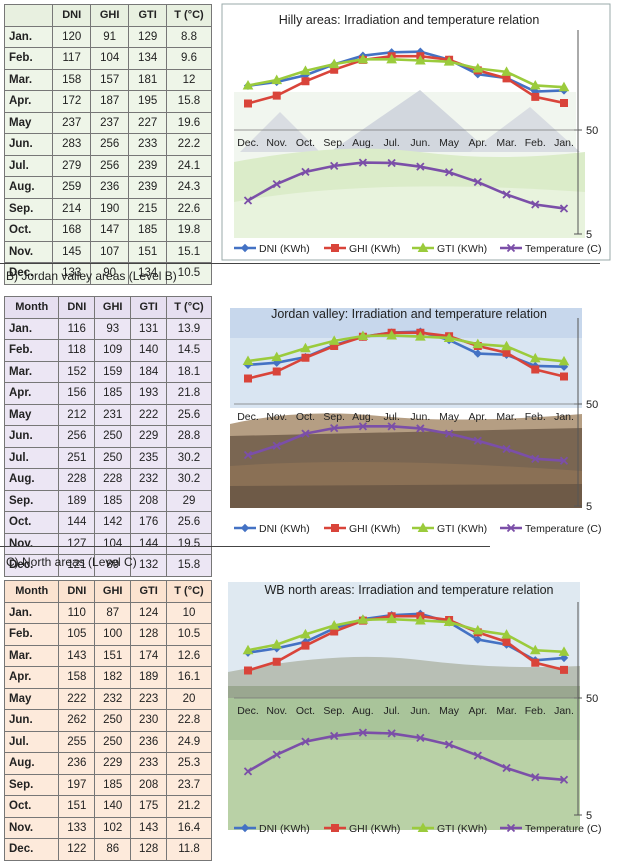 Image resolution: width=621 pixels, height=861 pixels. I want to click on table-cell: 90, so click(110, 273).